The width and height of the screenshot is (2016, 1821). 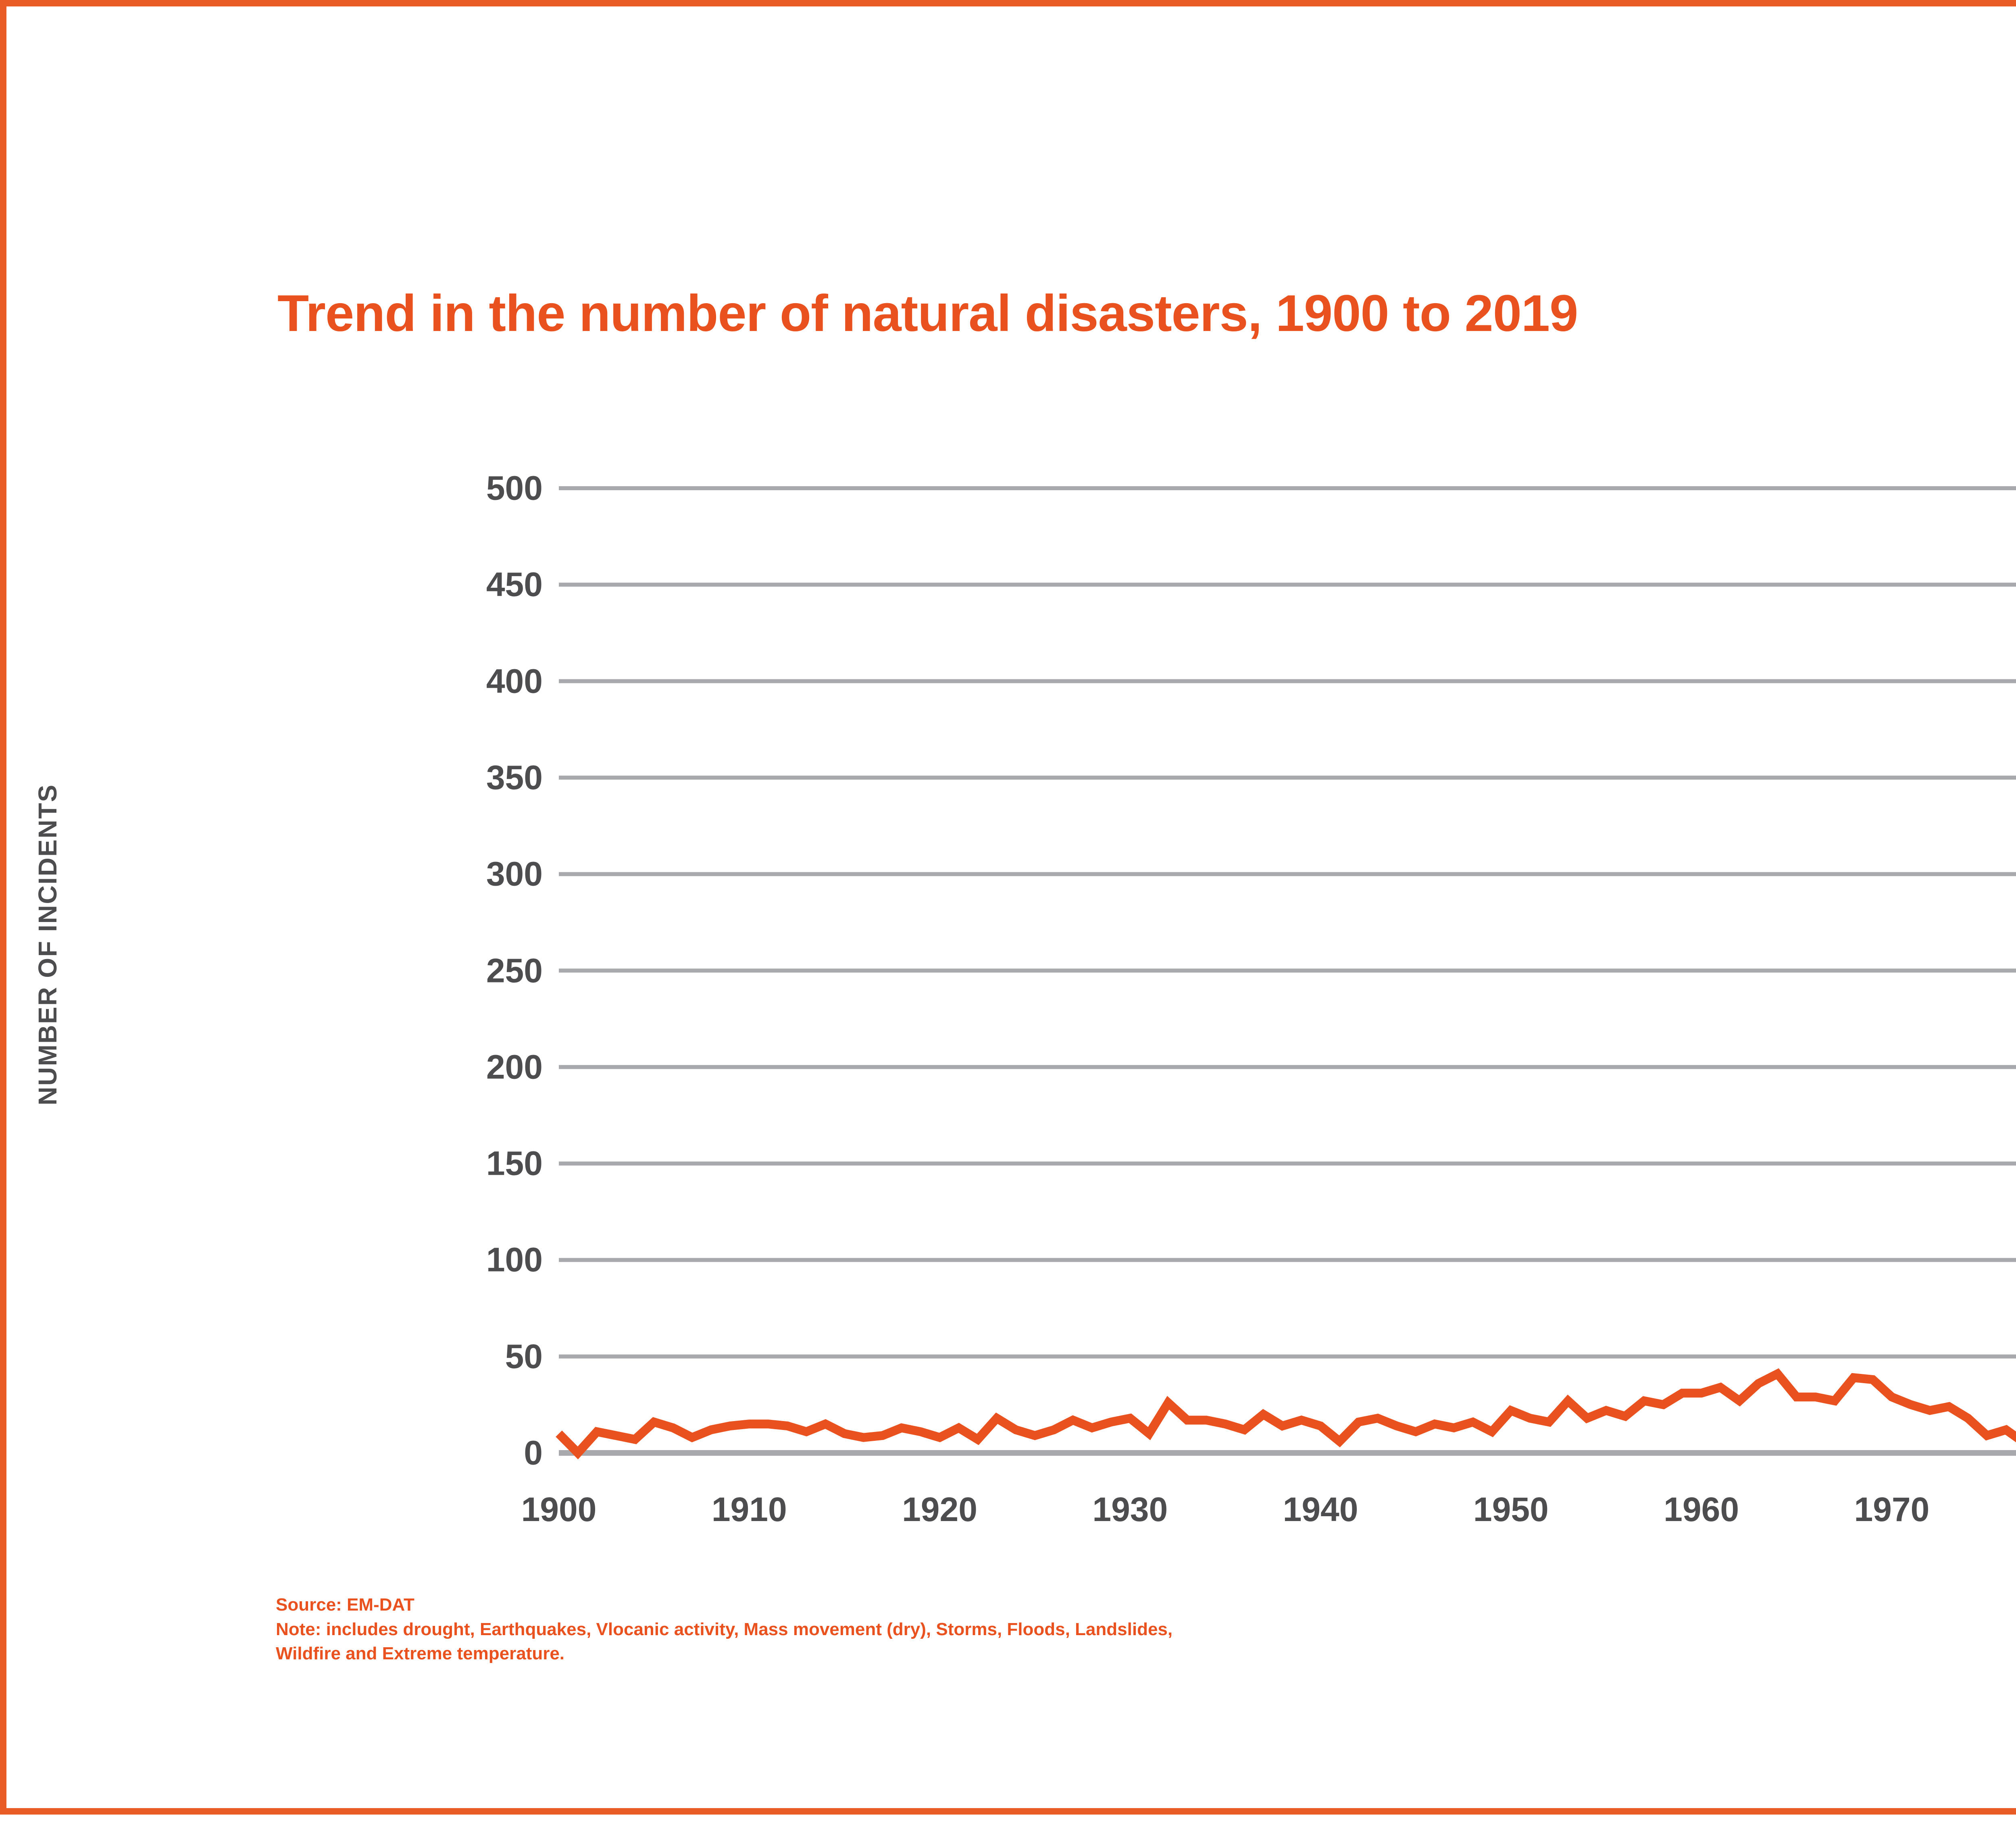 I want to click on x-axis-tick: 1970, so click(x=1892, y=1509).